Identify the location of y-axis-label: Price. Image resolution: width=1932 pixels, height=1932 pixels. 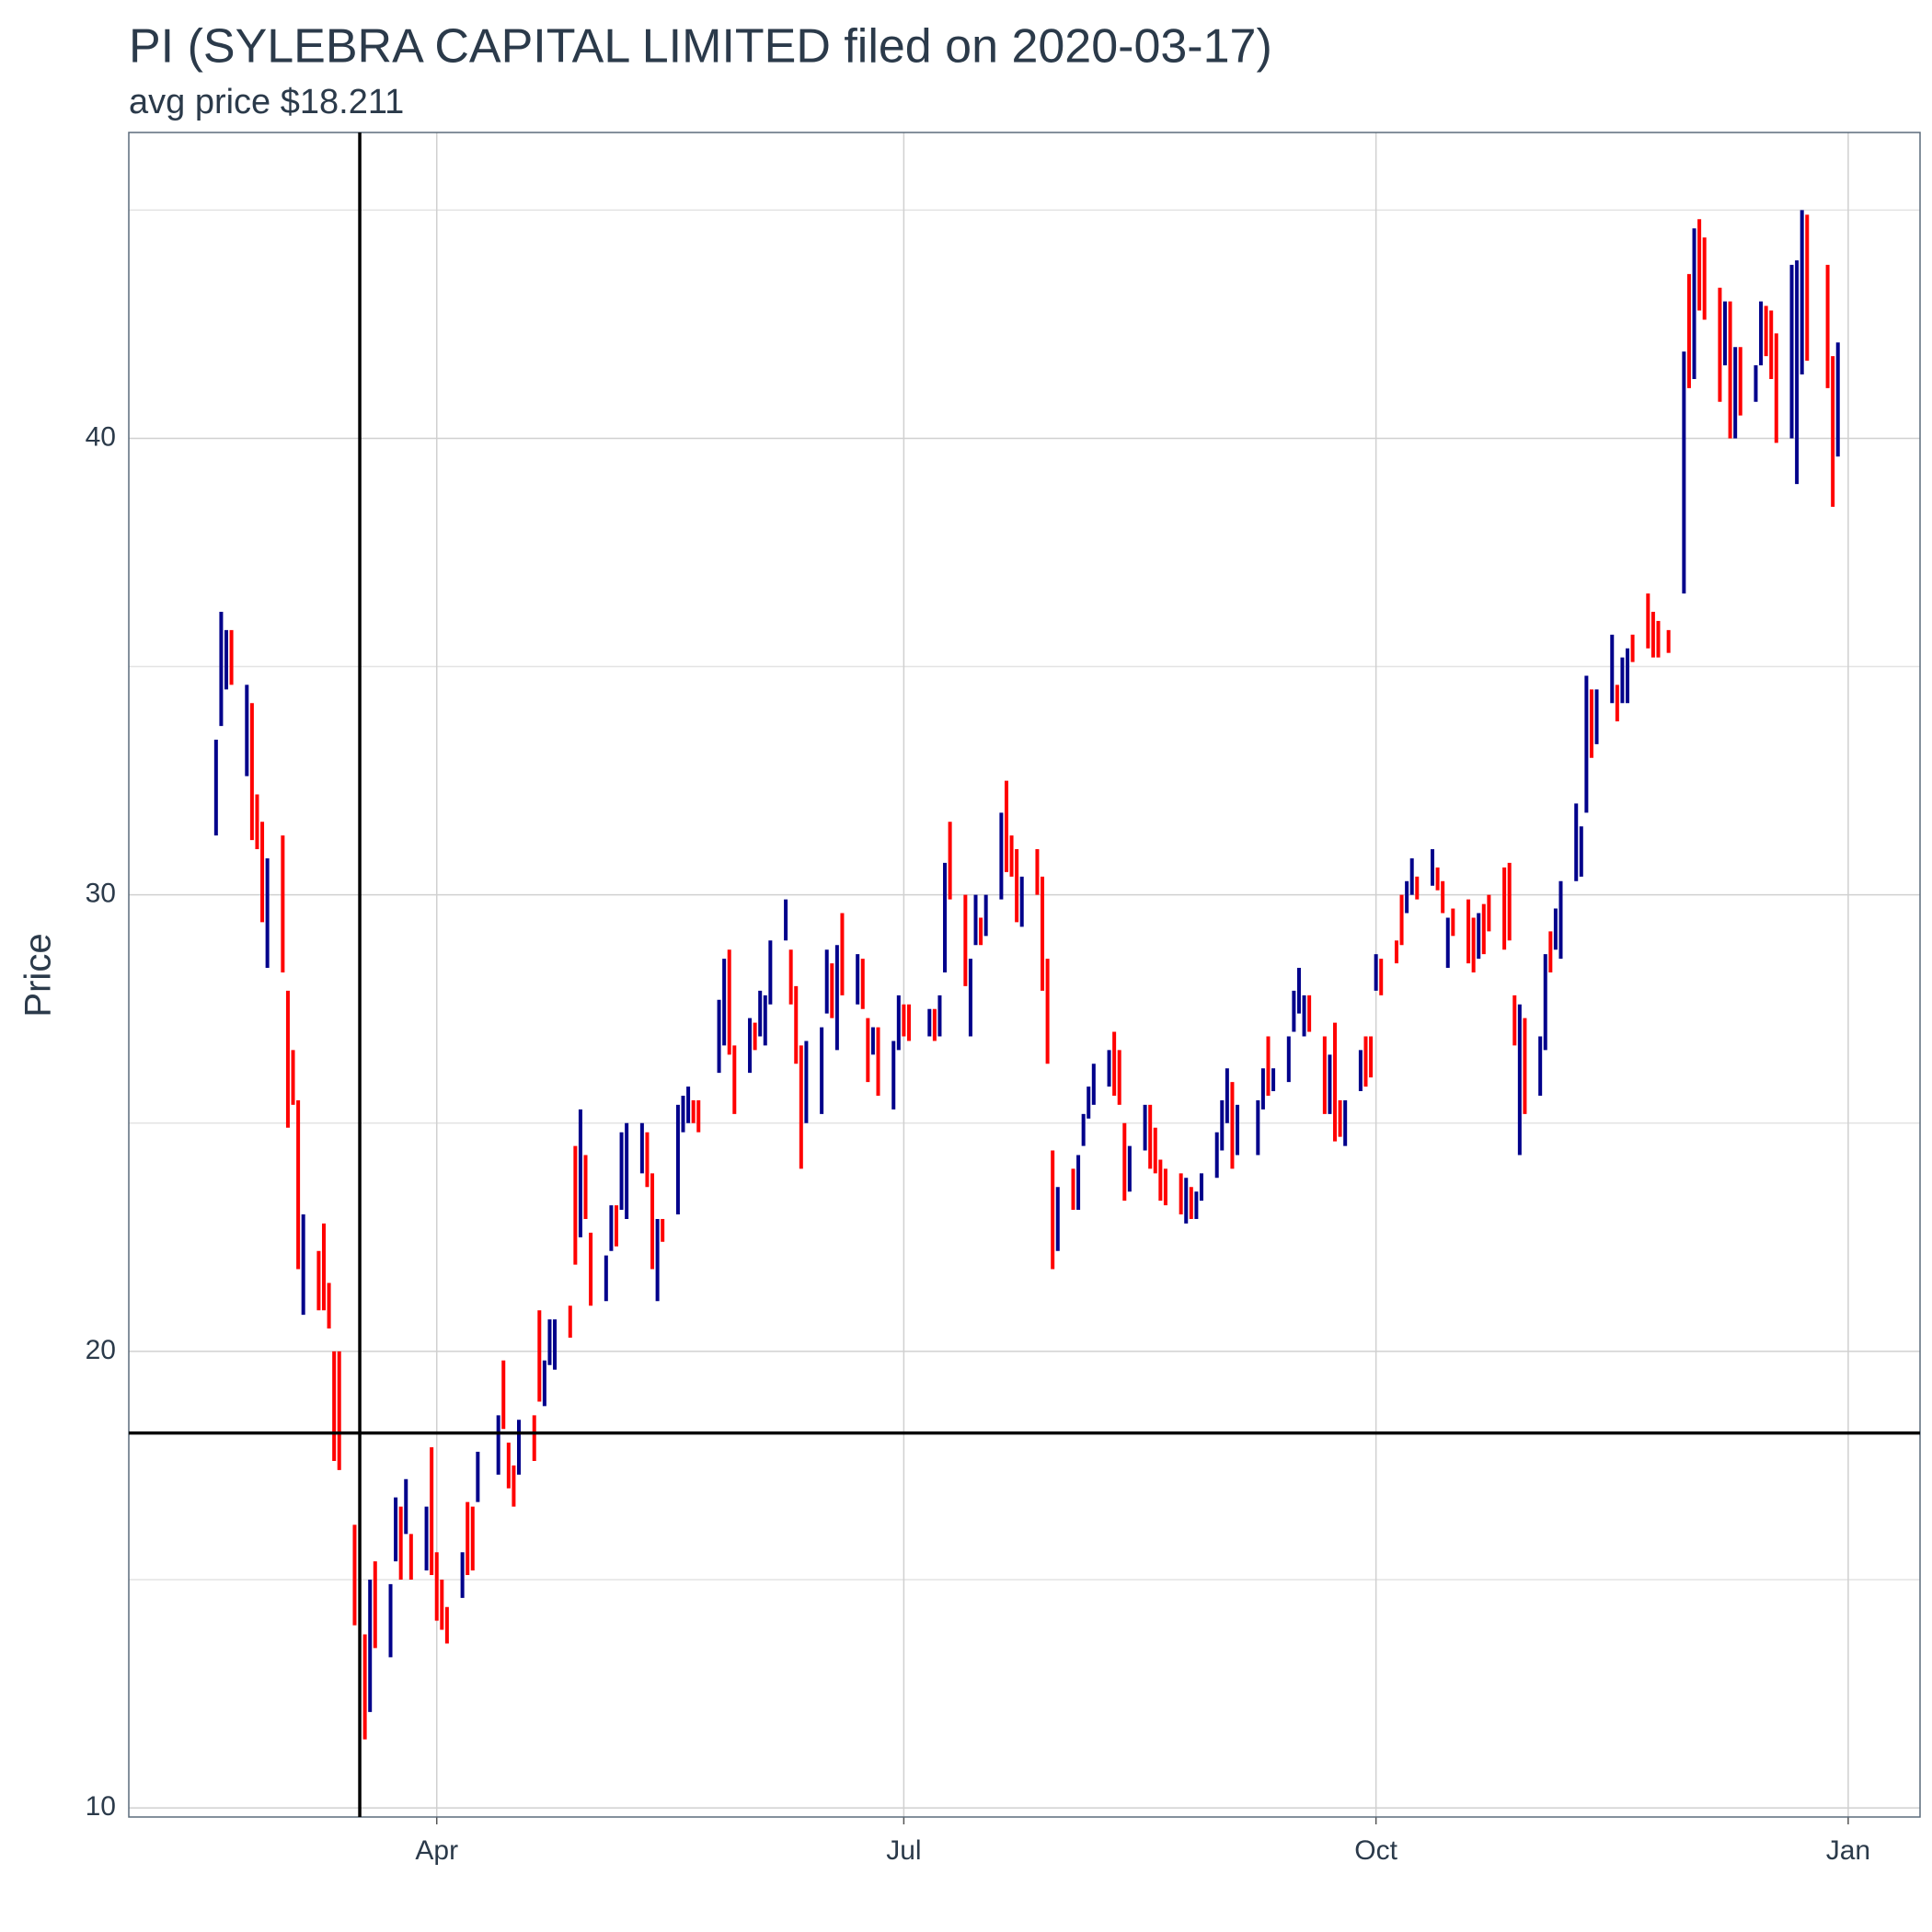
(38, 975).